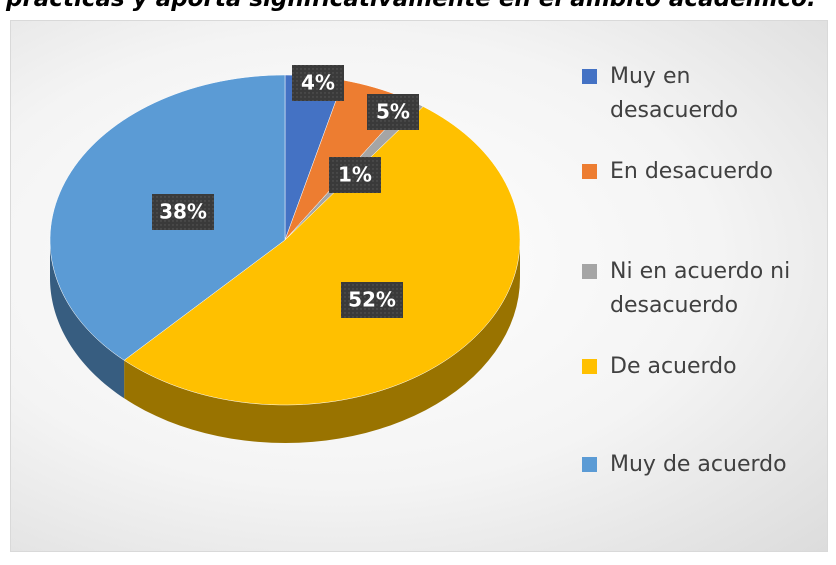 The width and height of the screenshot is (836, 565). I want to click on data-label: 5%, so click(393, 112).